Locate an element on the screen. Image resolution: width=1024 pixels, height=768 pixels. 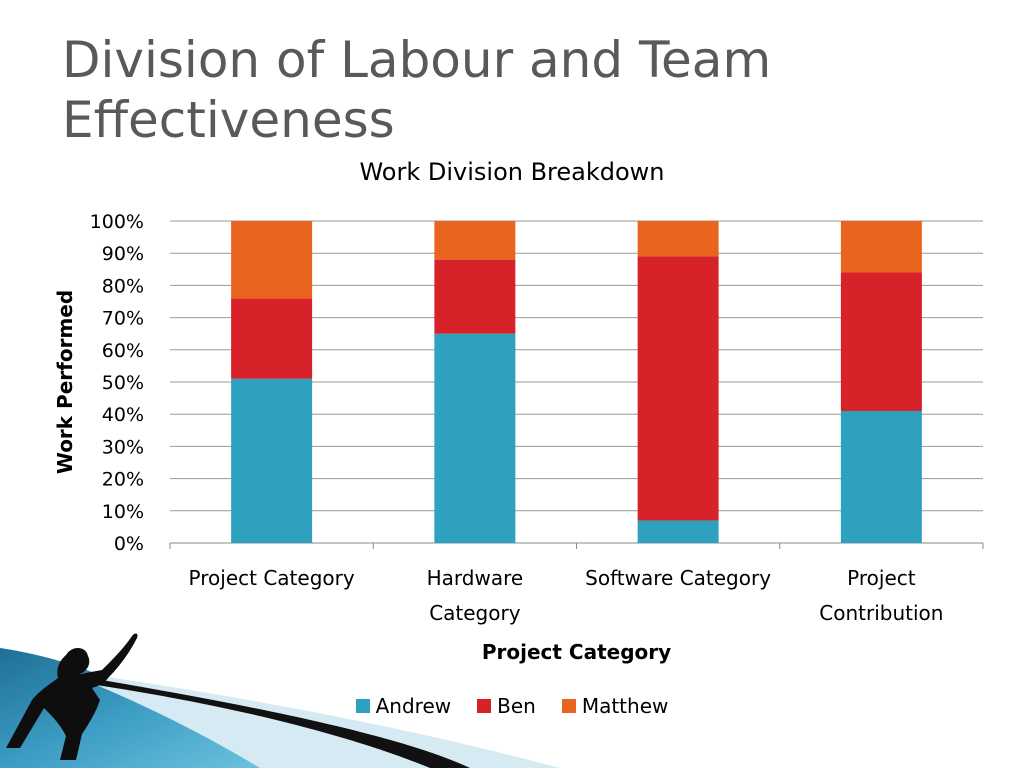
y-tick-label: 90% is located at coordinates (123, 254).